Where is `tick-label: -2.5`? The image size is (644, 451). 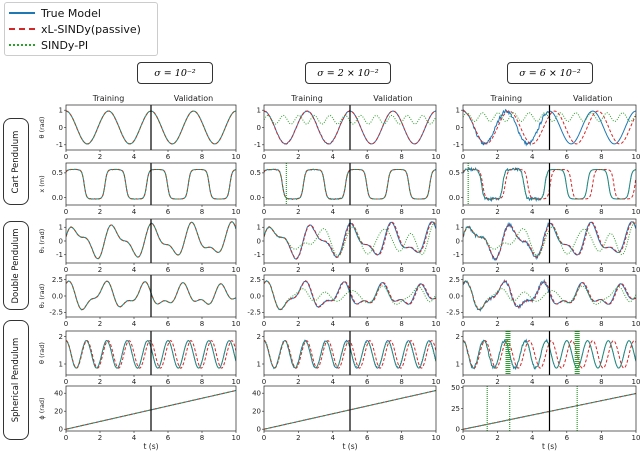 tick-label: -2.5 is located at coordinates (56, 313).